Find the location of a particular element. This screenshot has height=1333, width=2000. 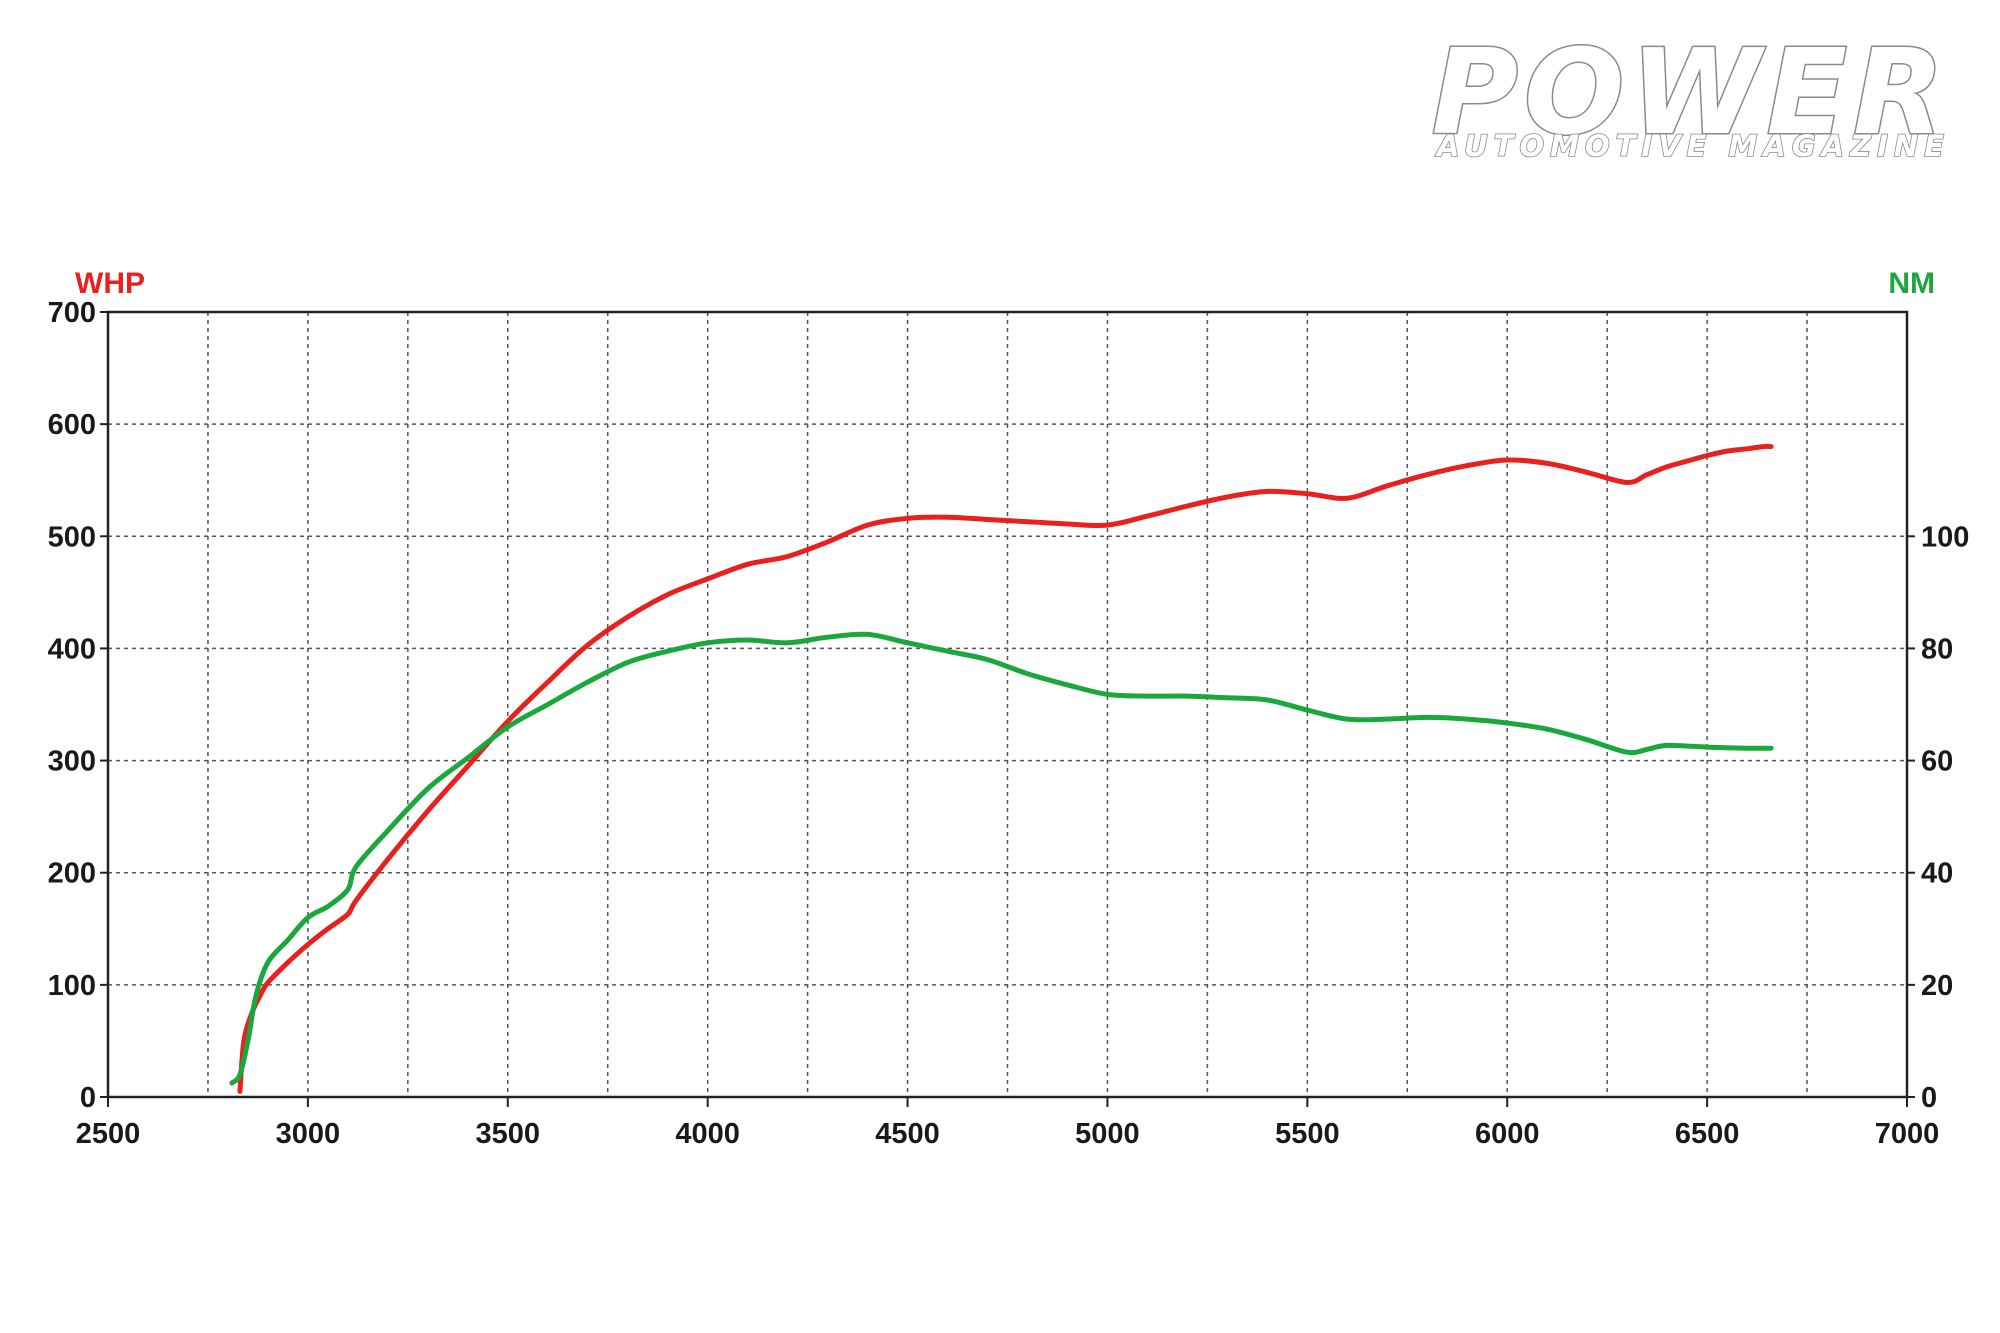

left-axis-title: WHP is located at coordinates (110, 283).